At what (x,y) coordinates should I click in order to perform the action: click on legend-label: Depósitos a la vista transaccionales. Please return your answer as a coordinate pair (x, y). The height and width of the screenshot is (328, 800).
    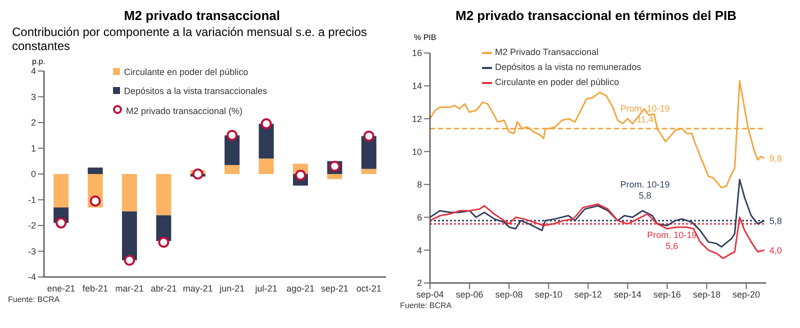
    Looking at the image, I should click on (195, 91).